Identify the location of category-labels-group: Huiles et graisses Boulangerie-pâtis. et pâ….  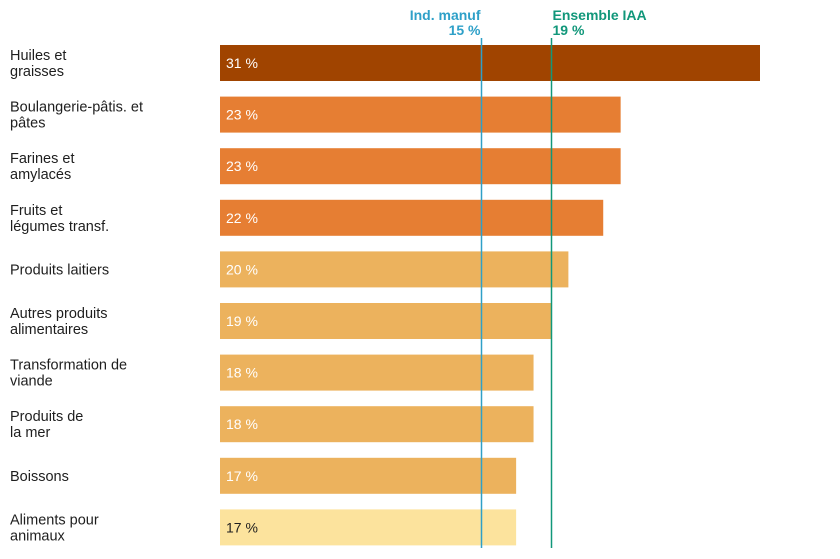
(76, 296).